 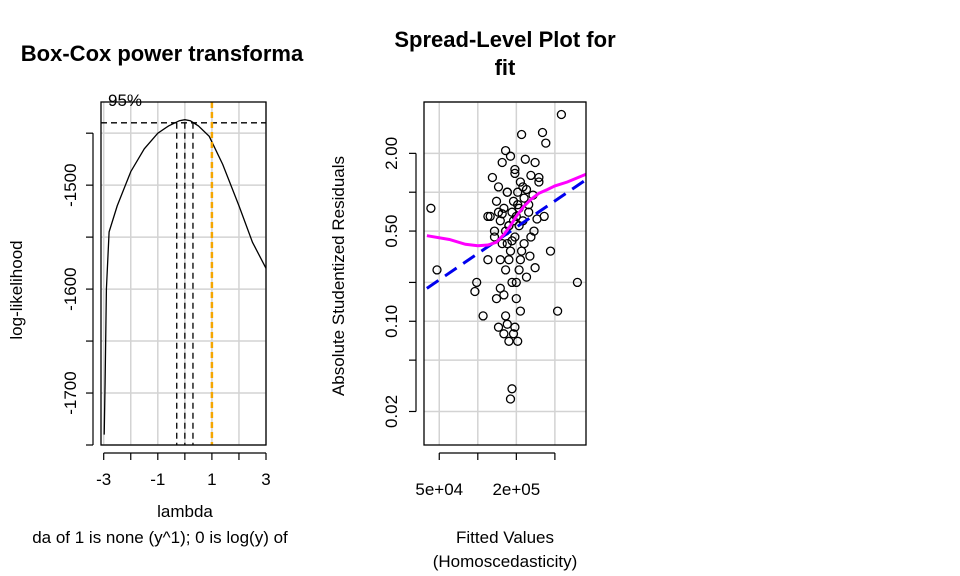 What do you see at coordinates (162, 53) in the screenshot?
I see `boxcox-title: Box-Cox power transforma` at bounding box center [162, 53].